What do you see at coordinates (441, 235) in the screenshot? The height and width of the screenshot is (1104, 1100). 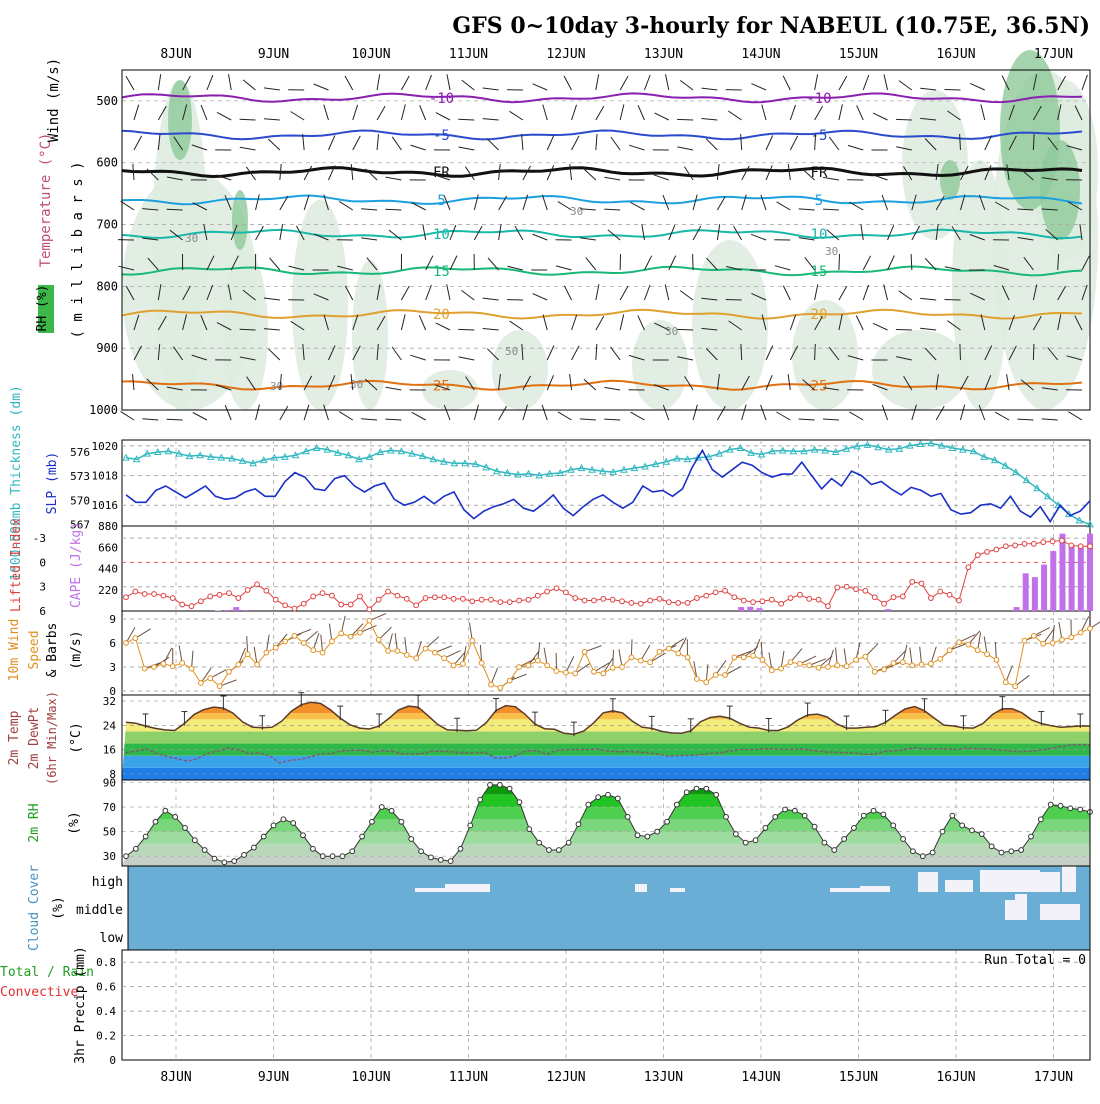 I see `isotherm-label: 10` at bounding box center [441, 235].